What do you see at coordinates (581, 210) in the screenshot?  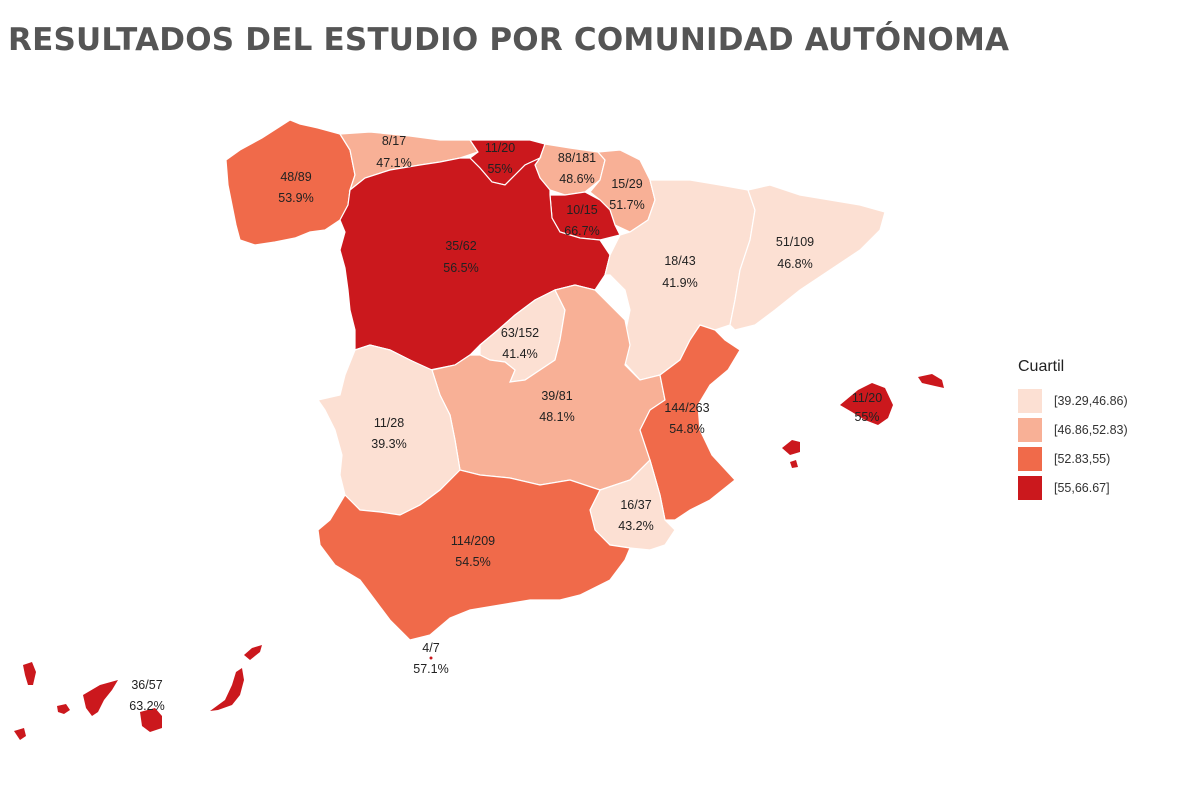 I see `label-la-rioja-count: 10/15` at bounding box center [581, 210].